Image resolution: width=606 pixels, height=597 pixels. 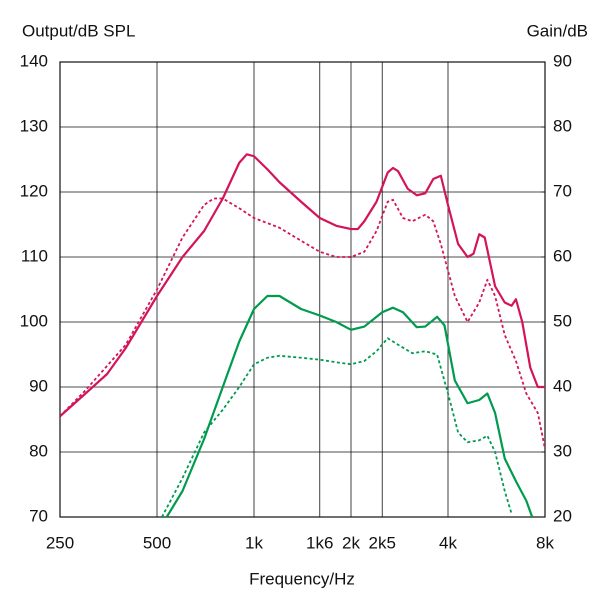 I want to click on x-axis-title: Frequency/Hz, so click(x=302, y=578).